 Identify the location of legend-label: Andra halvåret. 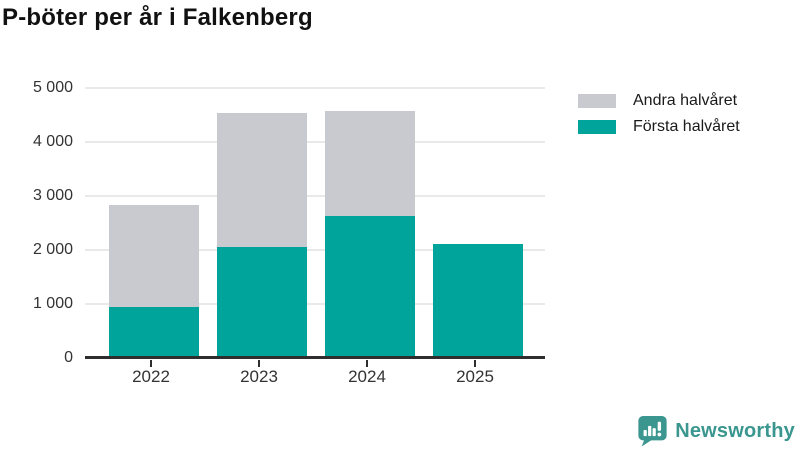
(685, 100).